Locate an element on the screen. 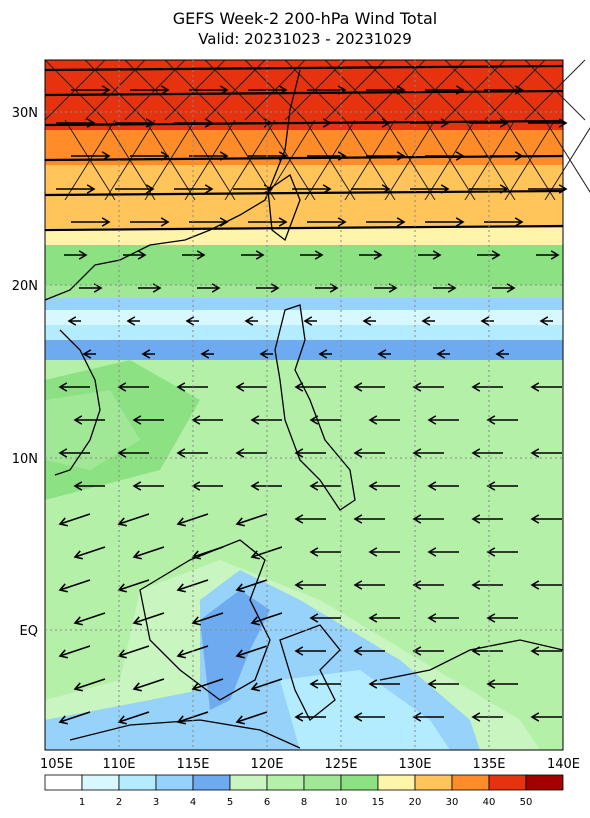  colorbar-label: 50 is located at coordinates (526, 802).